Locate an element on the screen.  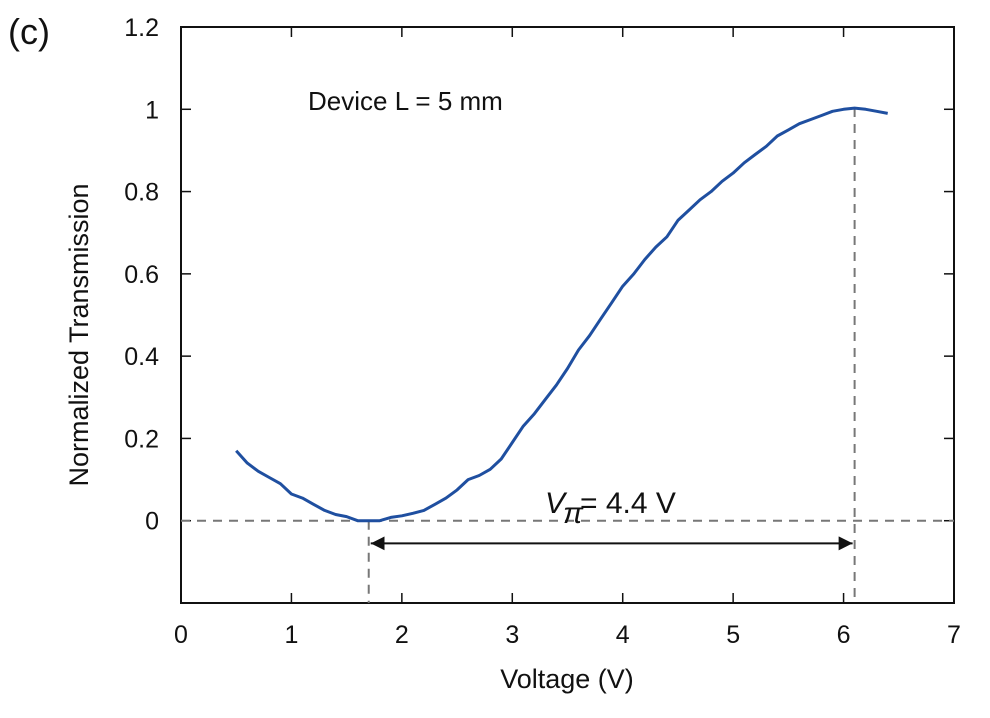
x-tick-label: 2 is located at coordinates (402, 635).